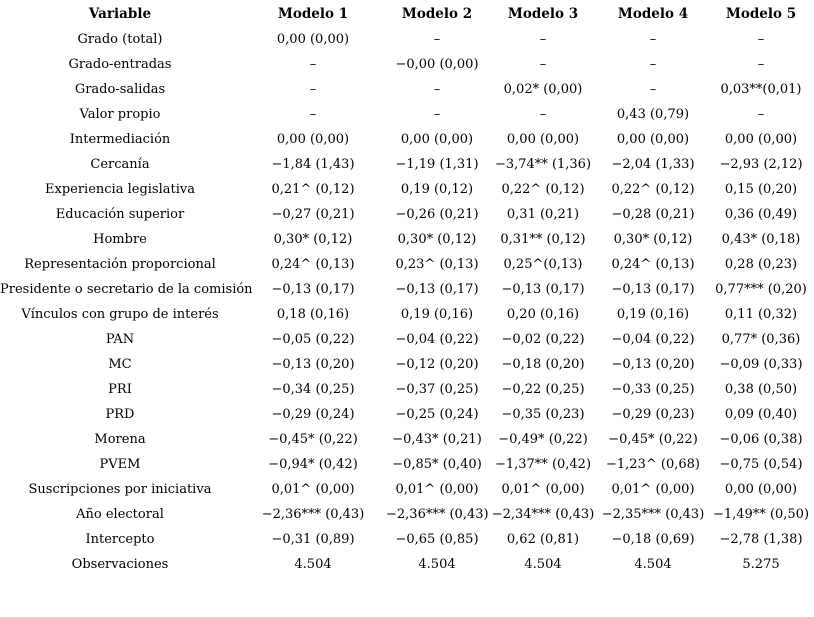 This screenshot has width=814, height=617. What do you see at coordinates (120, 239) in the screenshot?
I see `row-label: Hombre` at bounding box center [120, 239].